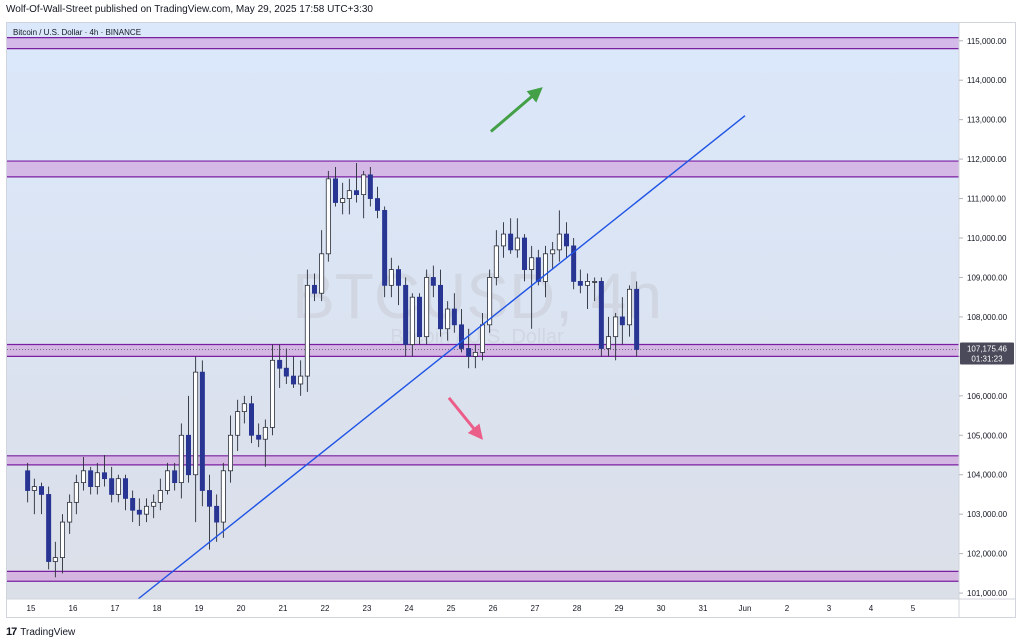 The height and width of the screenshot is (644, 1024). I want to click on x-tick-label: Jun, so click(745, 608).